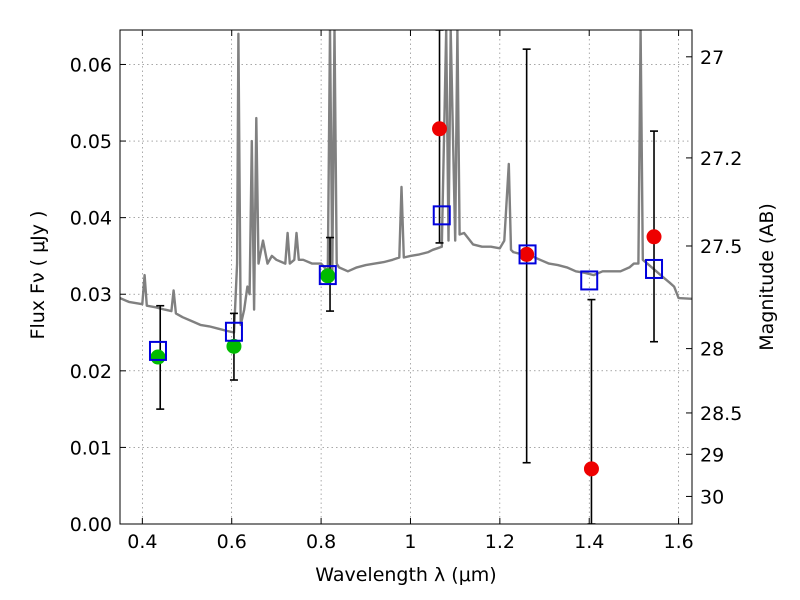 The height and width of the screenshot is (600, 800). What do you see at coordinates (38, 275) in the screenshot?
I see `y-axis-label: Flux Fν ( μJy )` at bounding box center [38, 275].